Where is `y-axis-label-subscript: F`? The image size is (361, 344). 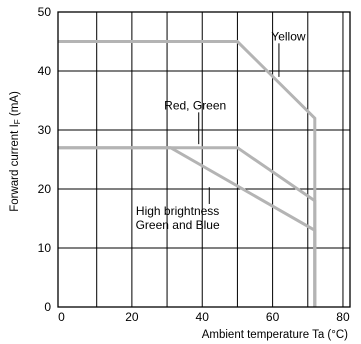
y-axis-label-subscript: F is located at coordinates (17, 121).